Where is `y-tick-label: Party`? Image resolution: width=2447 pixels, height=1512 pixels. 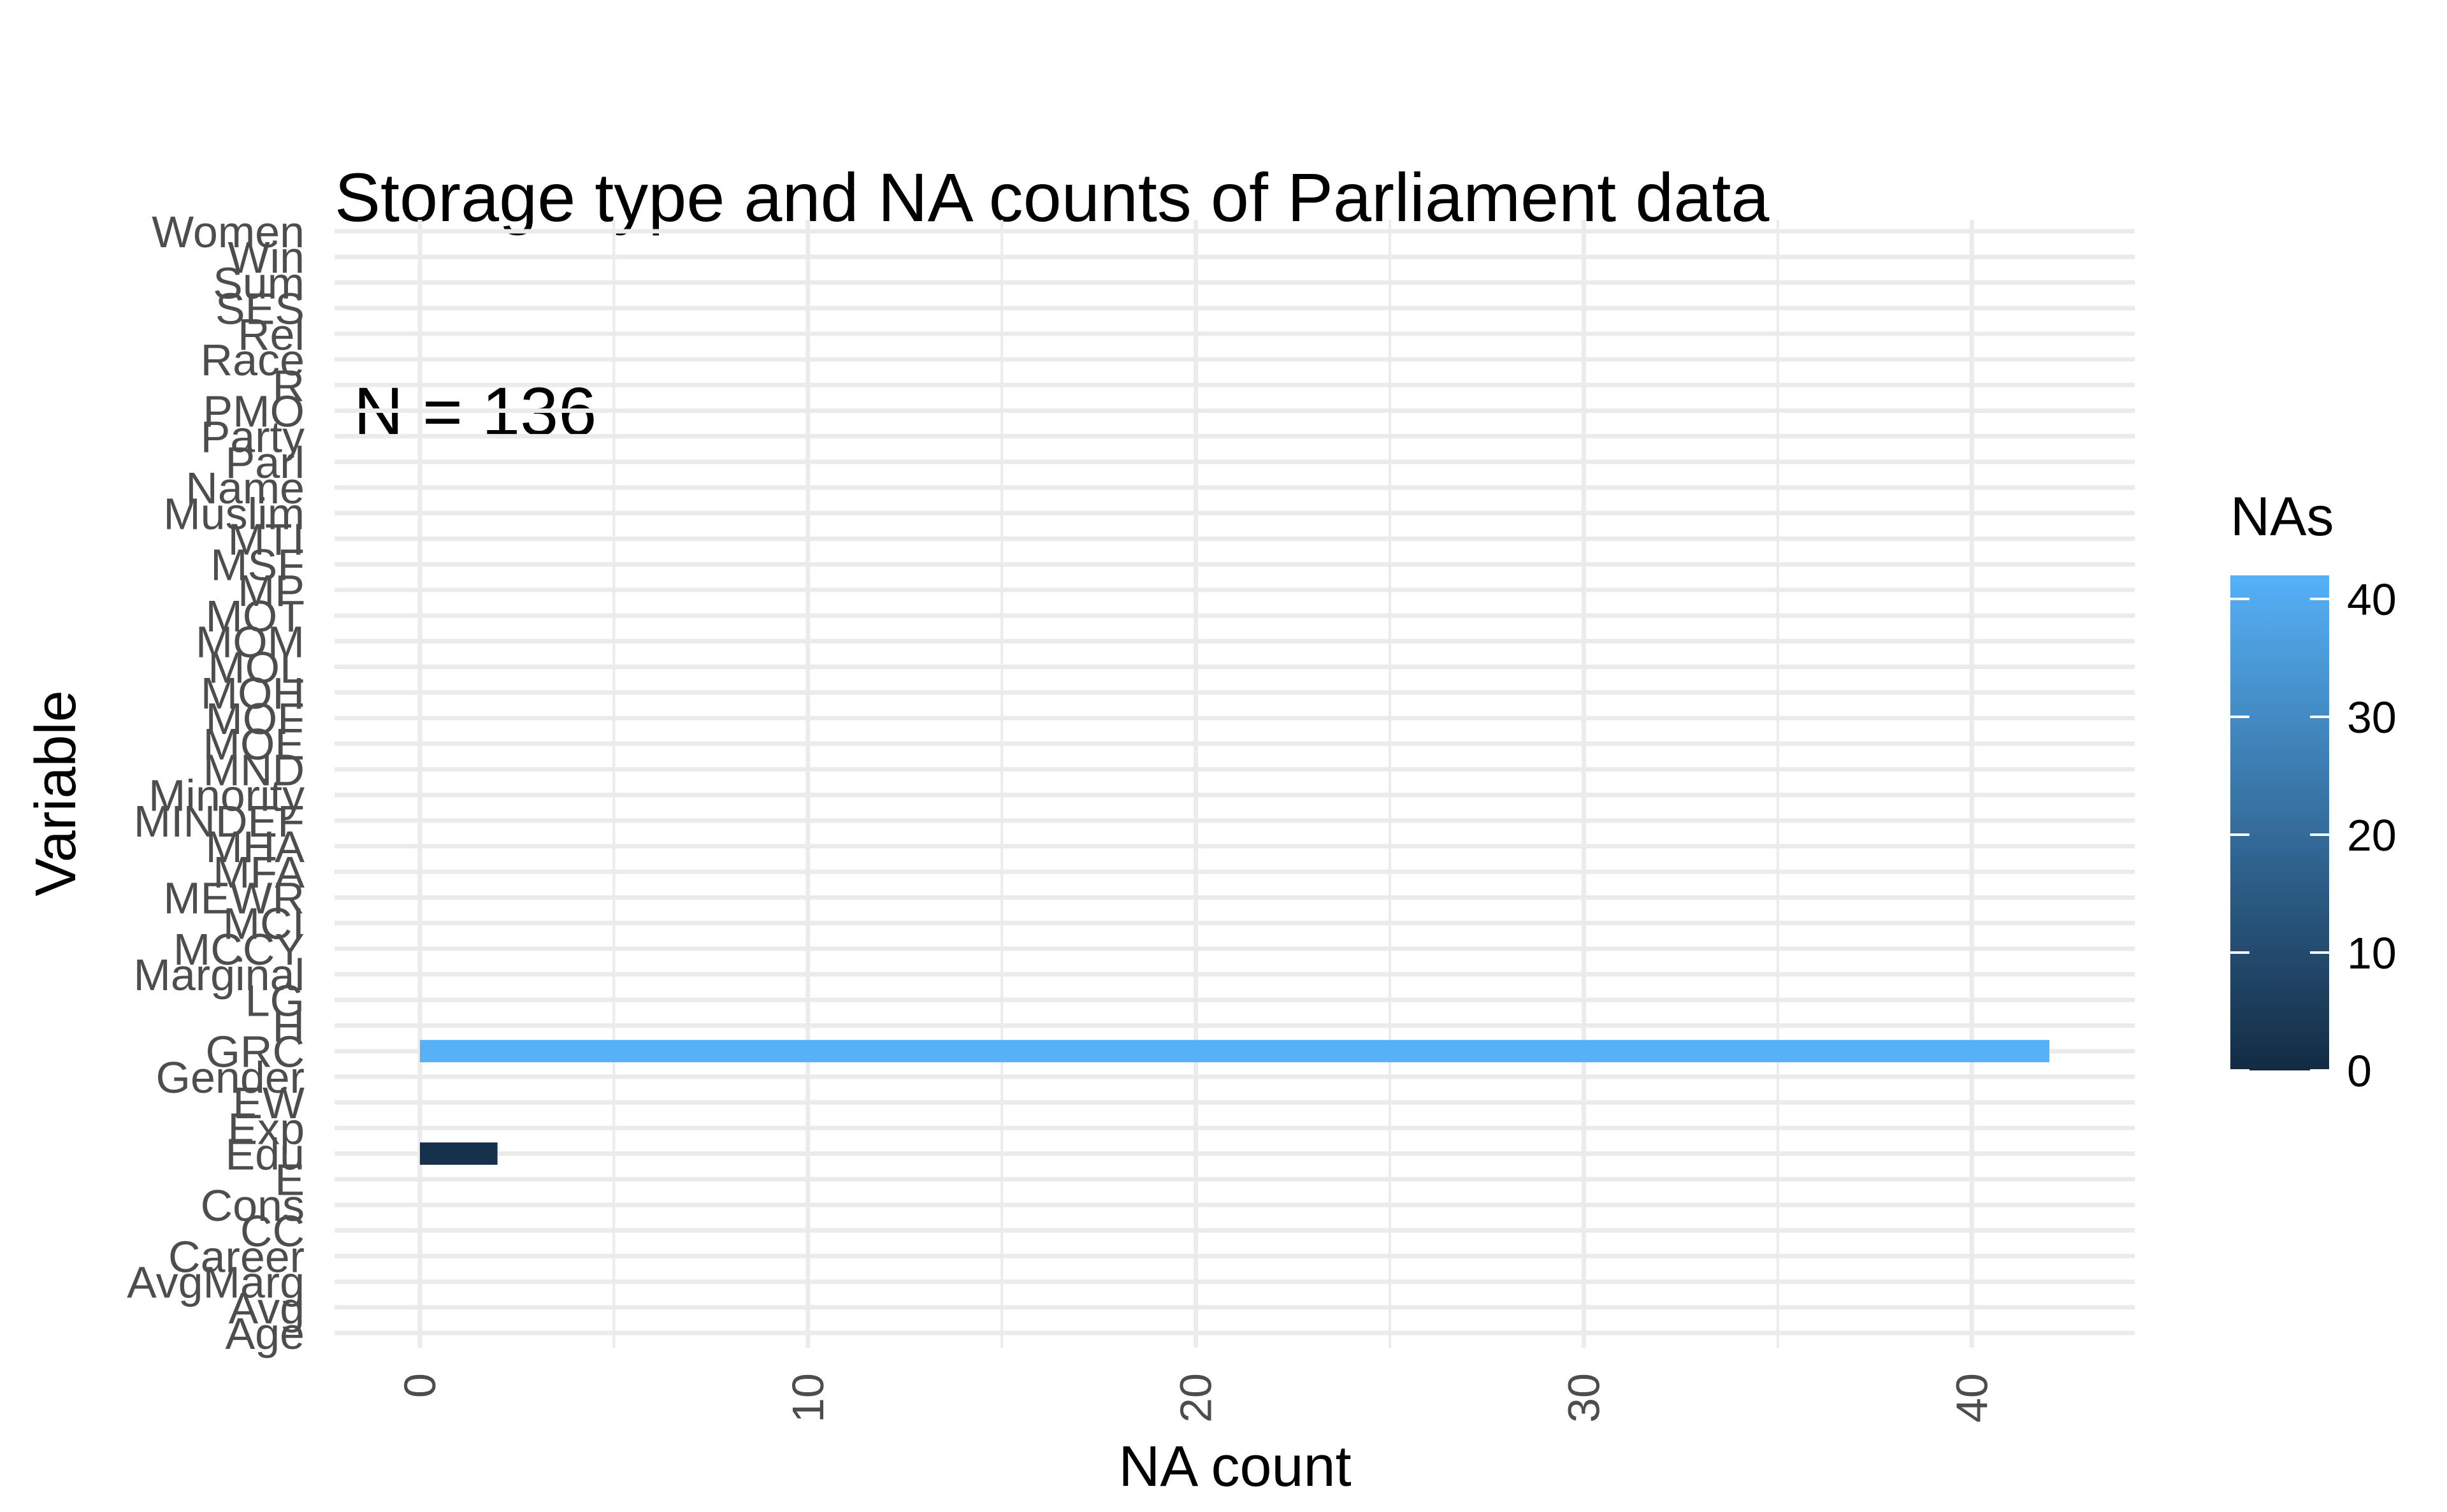 y-tick-label: Party is located at coordinates (253, 437).